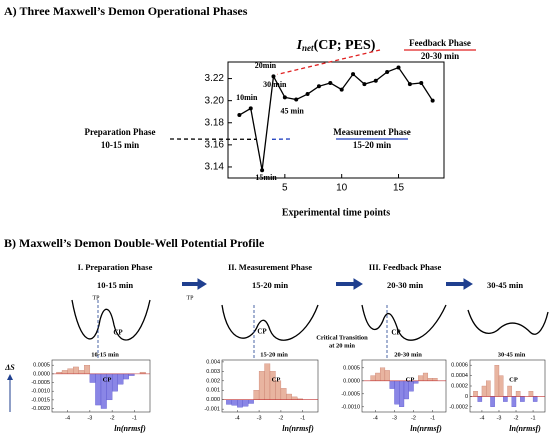 The width and height of the screenshot is (550, 438). What do you see at coordinates (440, 56) in the screenshot?
I see `phase-time: 20-30 min` at bounding box center [440, 56].